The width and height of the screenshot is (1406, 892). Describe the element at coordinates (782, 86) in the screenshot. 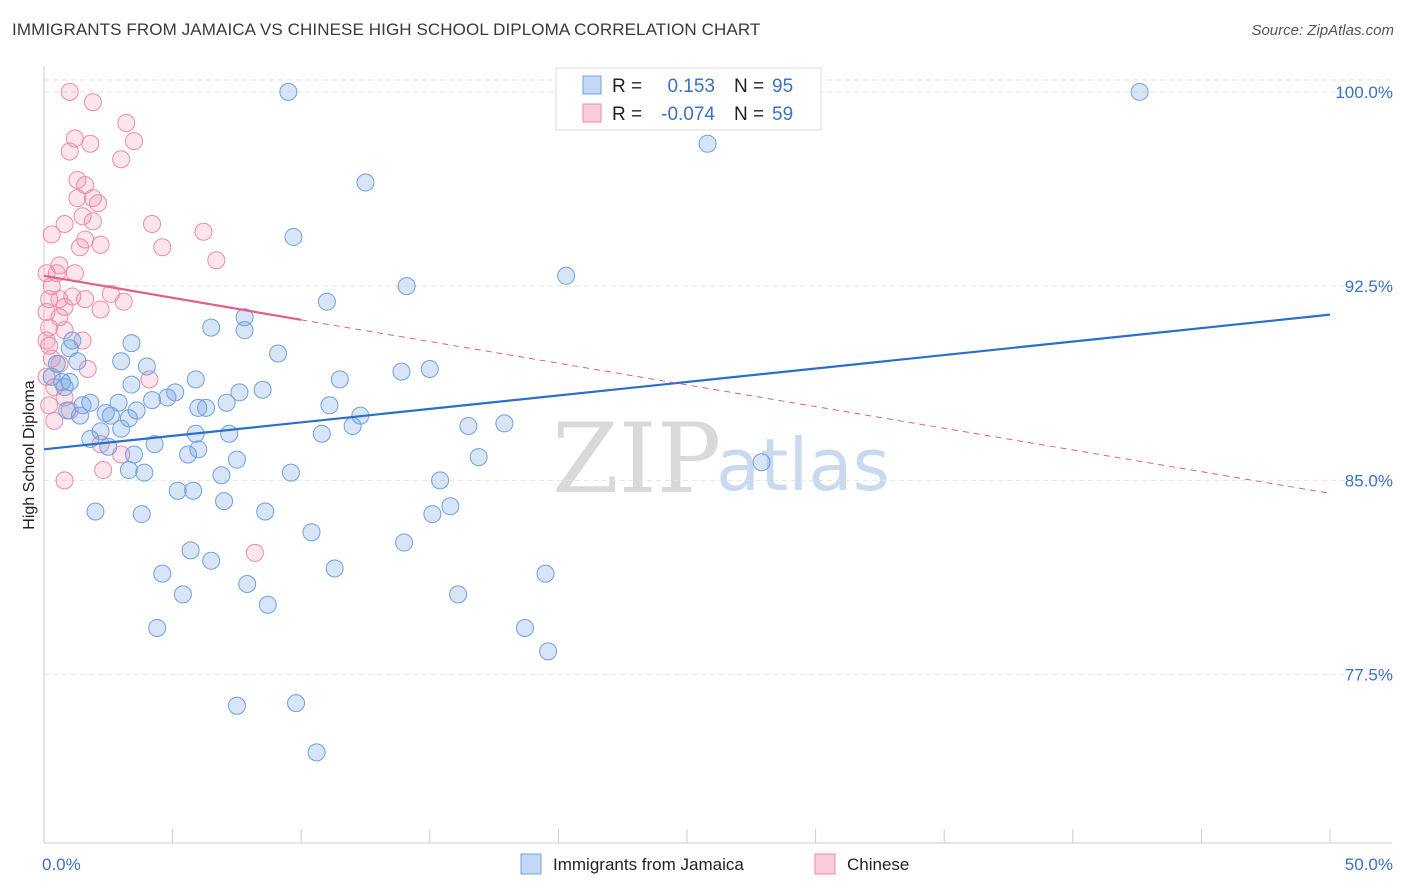

I see `stats-n-value-jamaica: 95` at that location.